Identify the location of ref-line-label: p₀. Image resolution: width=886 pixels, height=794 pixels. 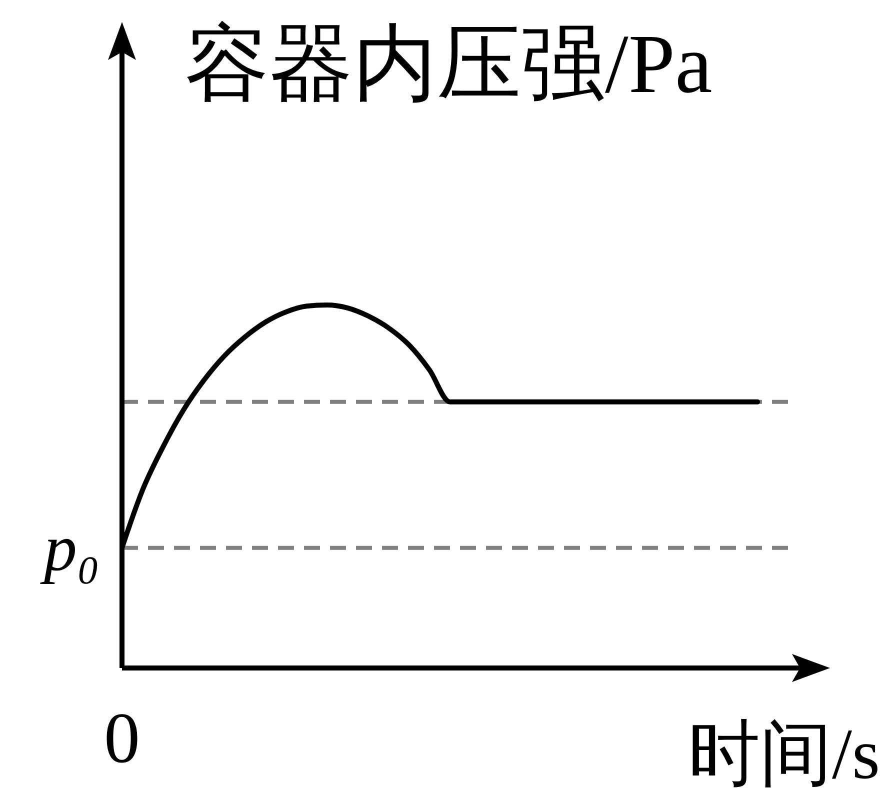
(70, 548).